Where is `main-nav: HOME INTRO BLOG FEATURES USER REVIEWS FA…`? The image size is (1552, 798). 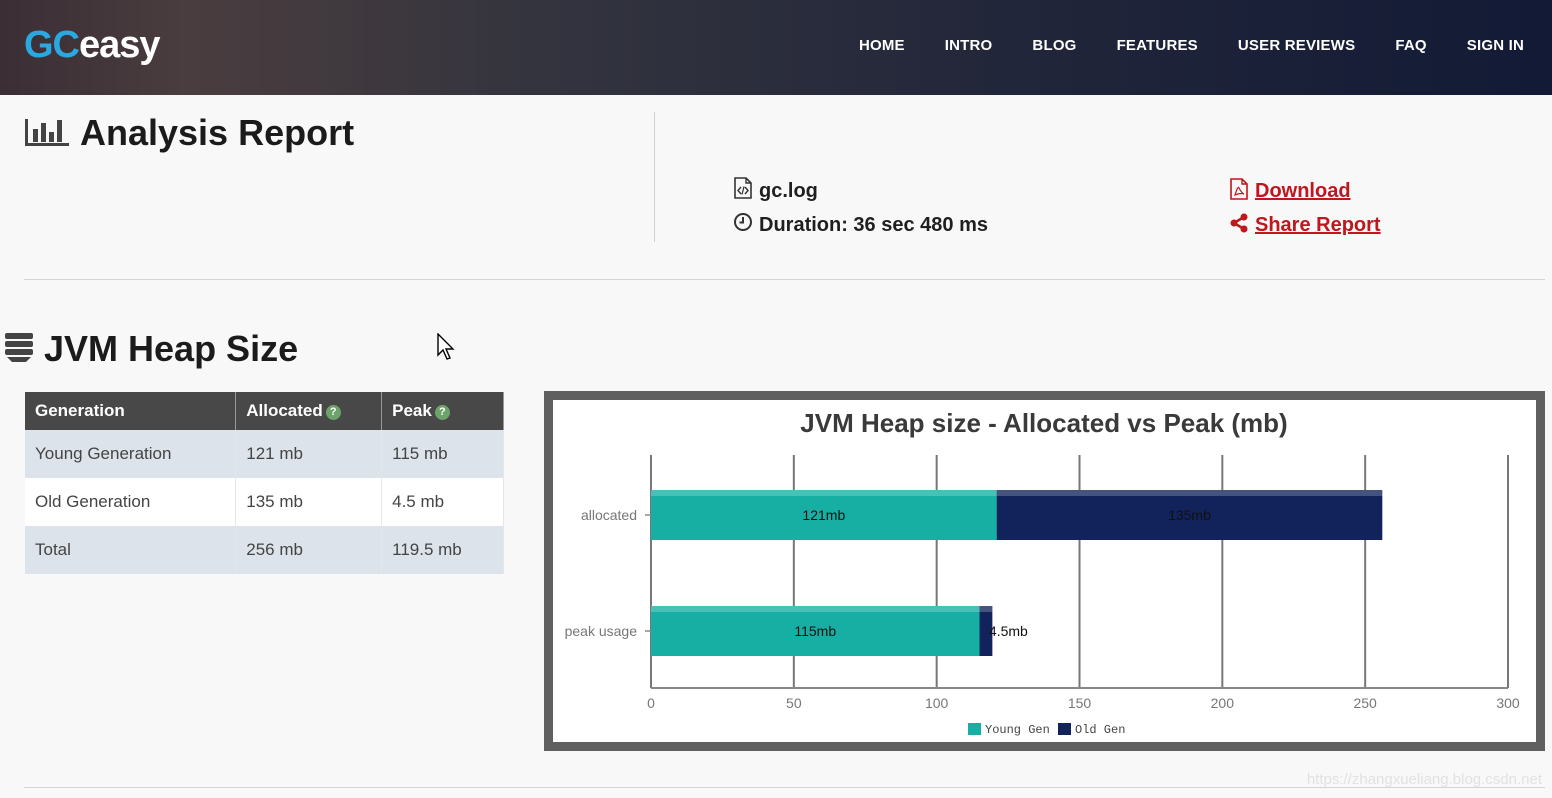 main-nav: HOME INTRO BLOG FEATURES USER REVIEWS FA… is located at coordinates (1191, 45).